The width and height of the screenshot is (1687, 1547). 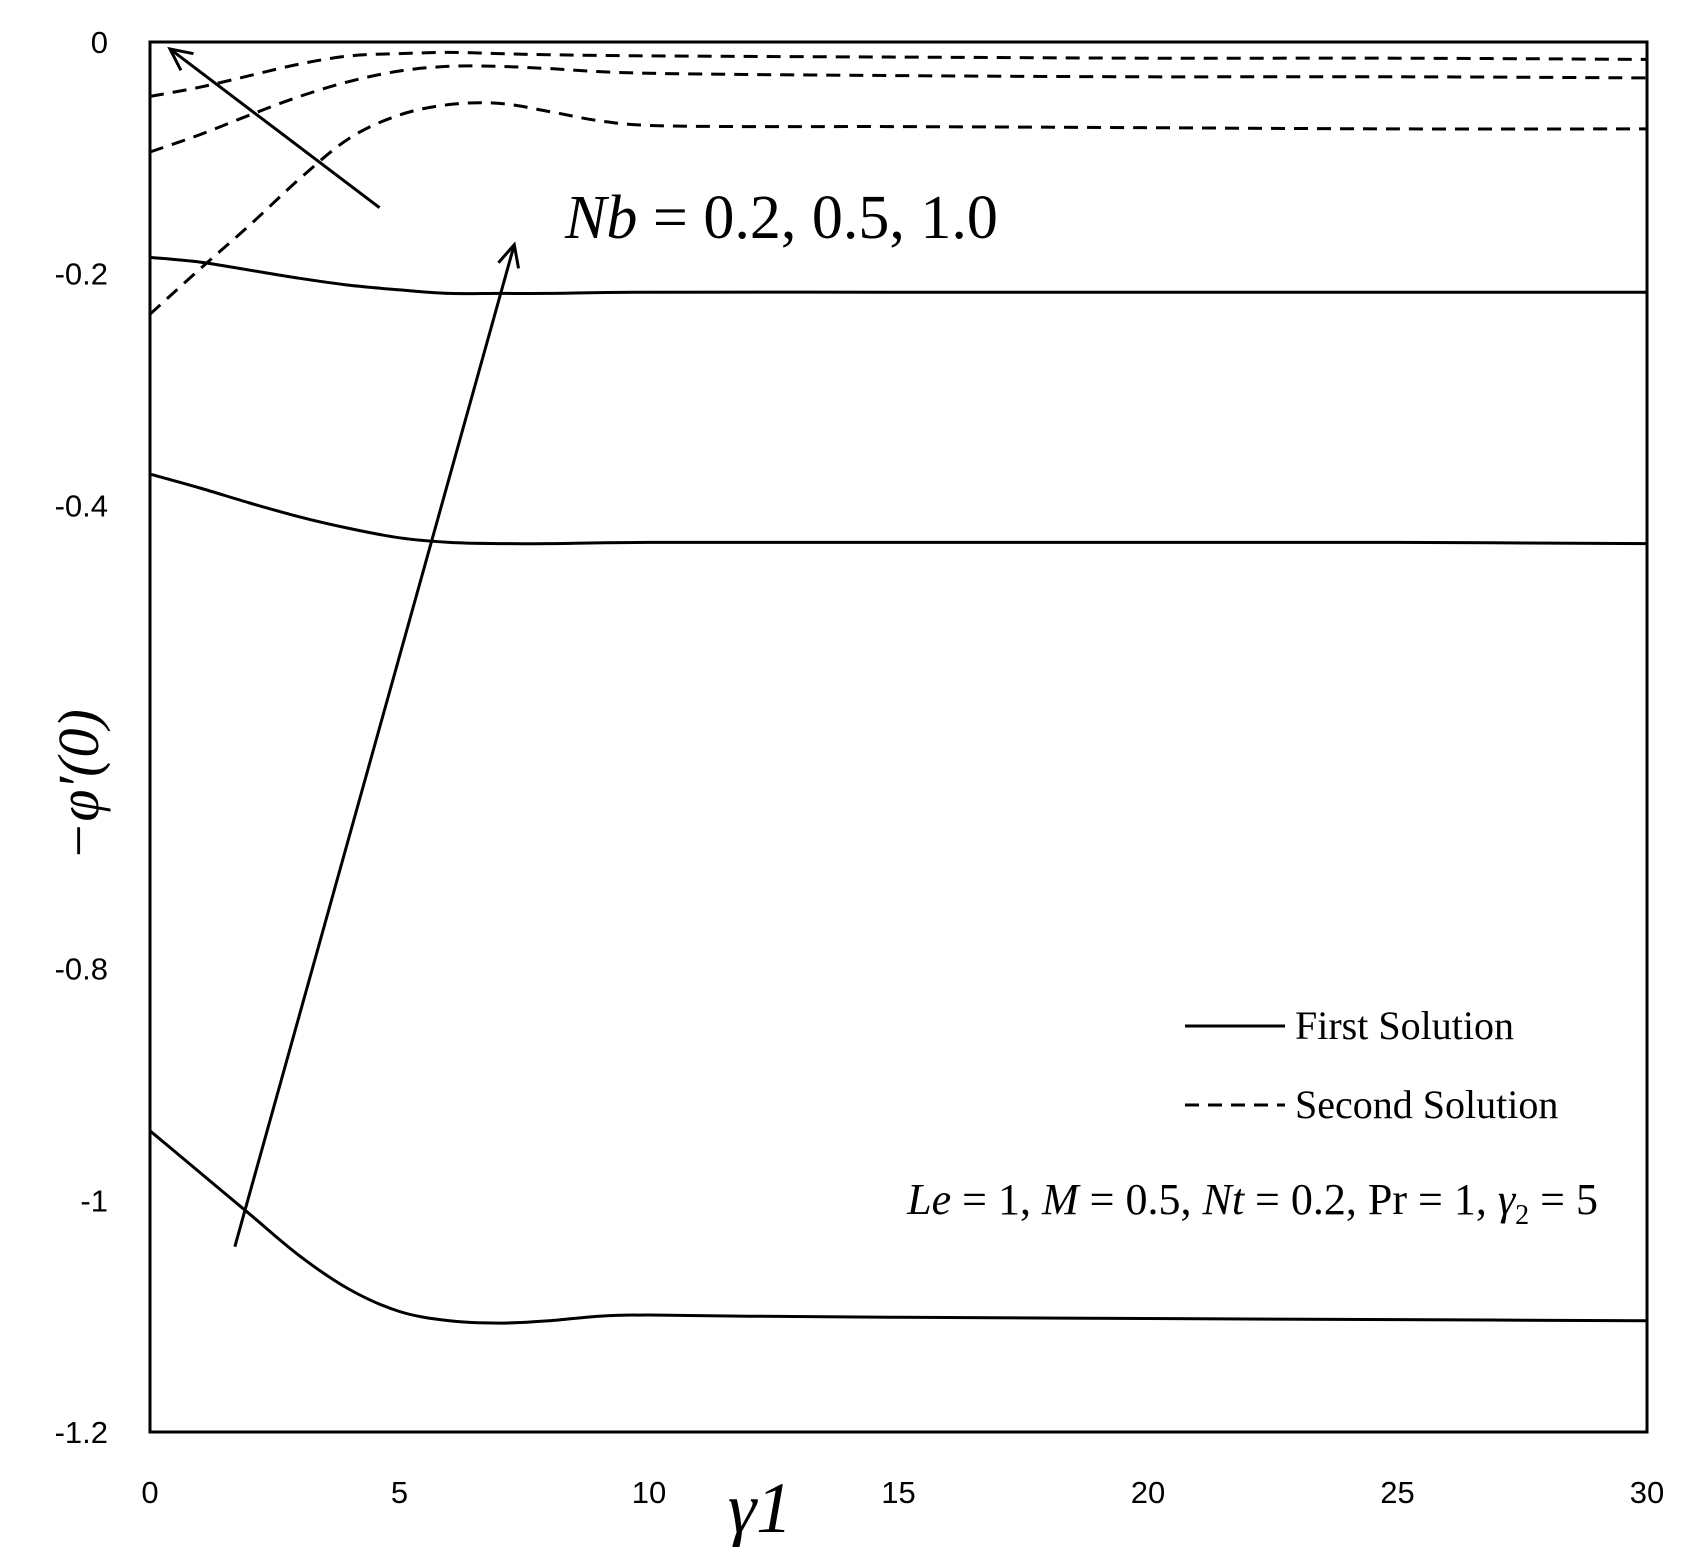 I want to click on svg-text: −φ′(0), so click(x=78, y=785).